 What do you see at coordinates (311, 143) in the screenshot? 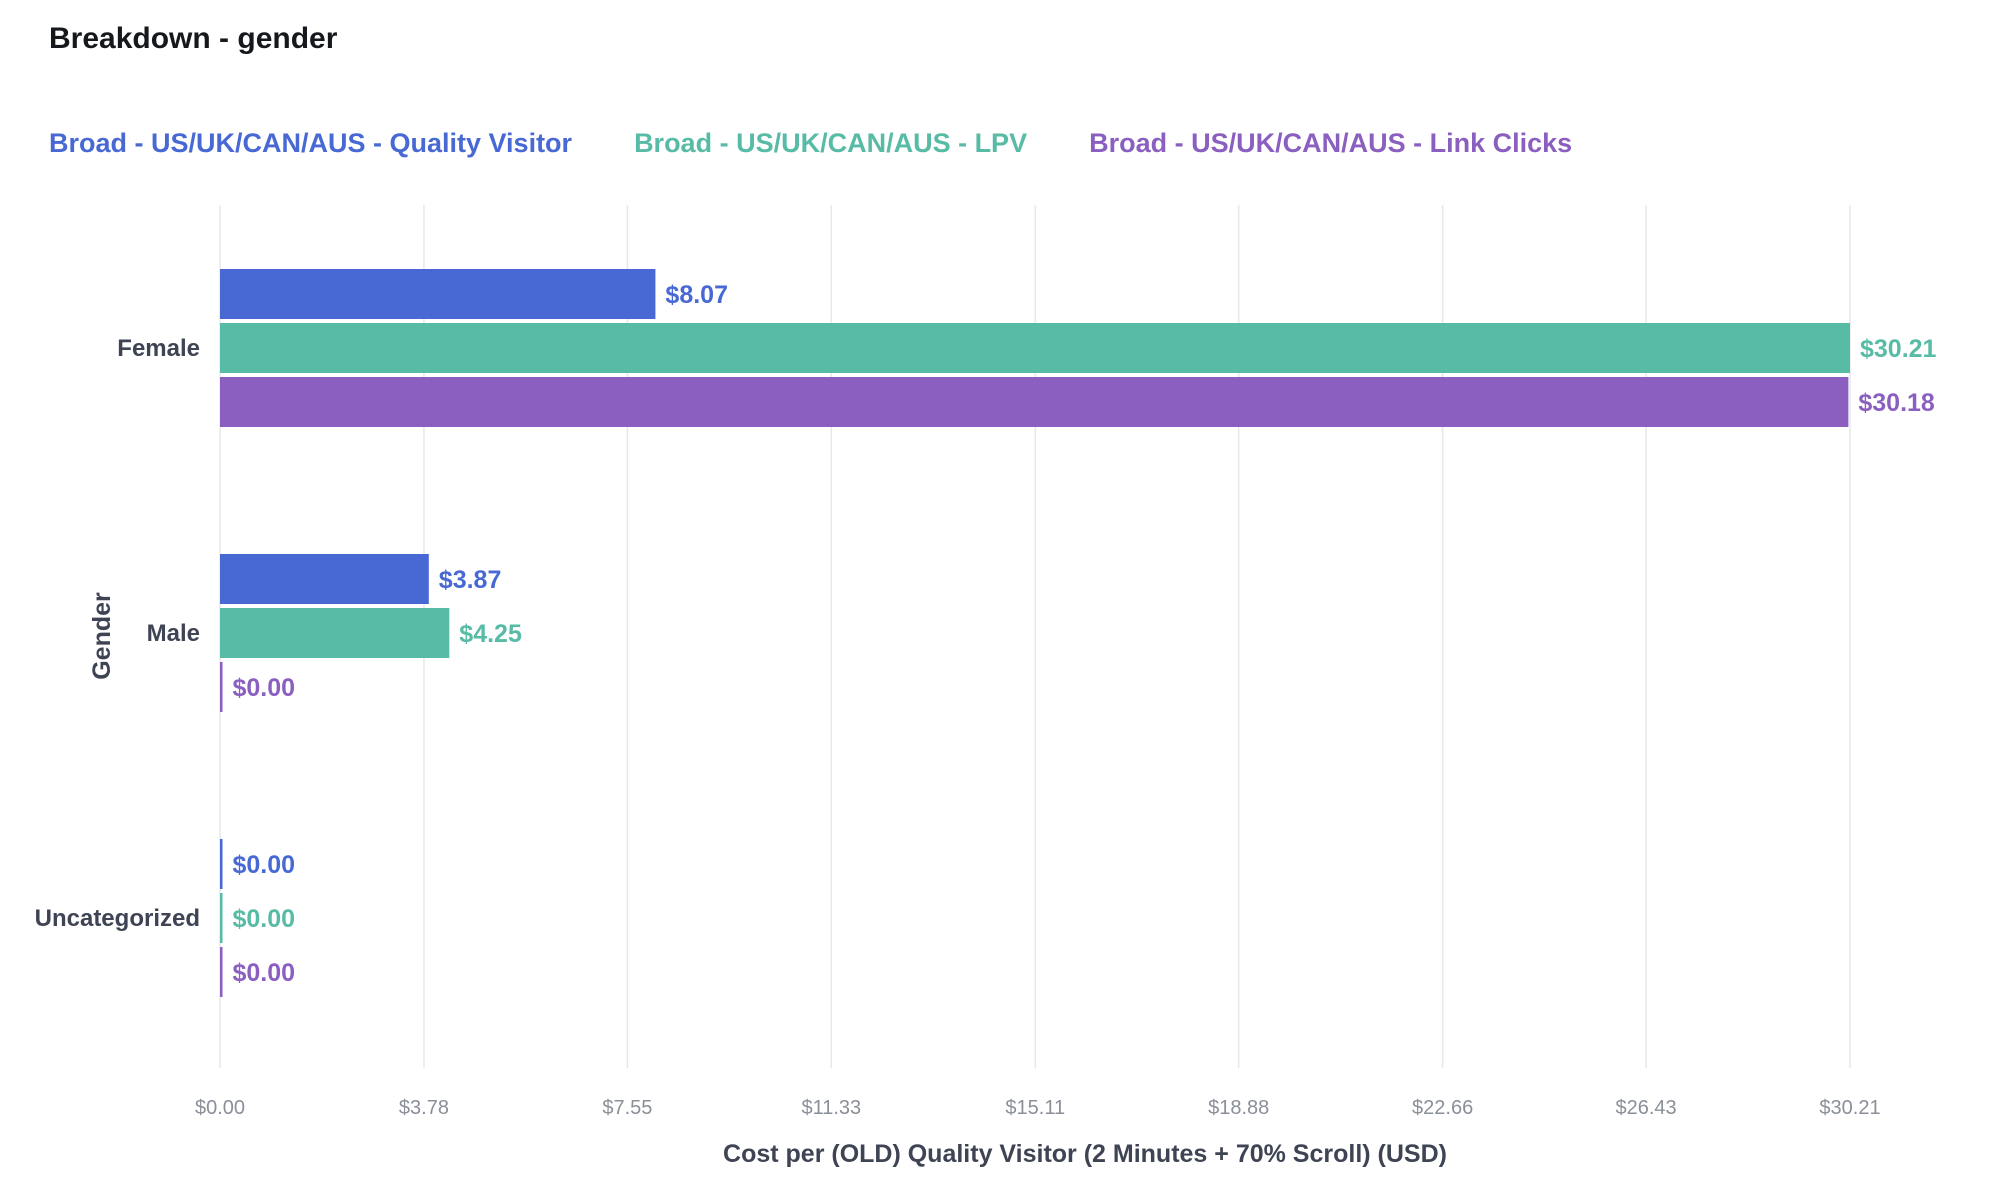
I see `legend-item-1: Broad - US/UK/CAN/AUS - Quality Visitor` at bounding box center [311, 143].